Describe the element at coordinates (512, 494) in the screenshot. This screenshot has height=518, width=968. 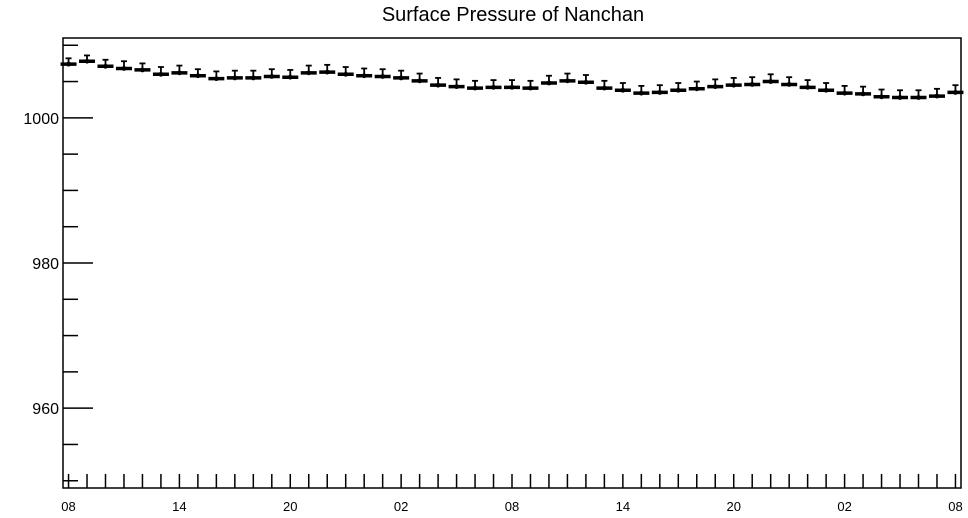
I see `x-axis: 08 14 20 02 08 14 20 02 08` at that location.